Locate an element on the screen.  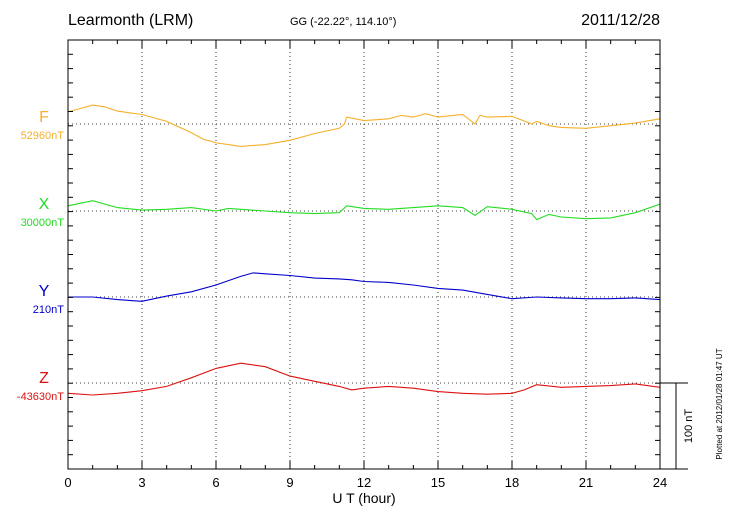
series-line-x is located at coordinates (364, 210).